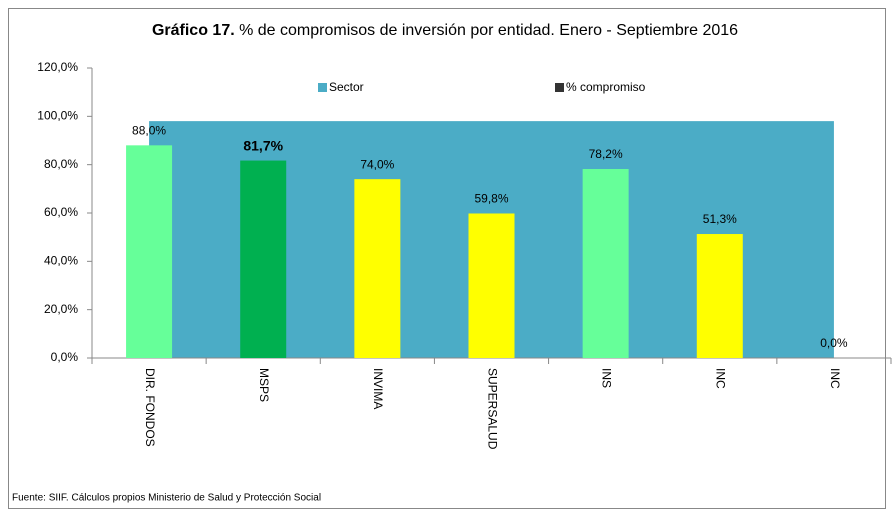  What do you see at coordinates (61, 261) in the screenshot?
I see `y-tick-label: 40,0%` at bounding box center [61, 261].